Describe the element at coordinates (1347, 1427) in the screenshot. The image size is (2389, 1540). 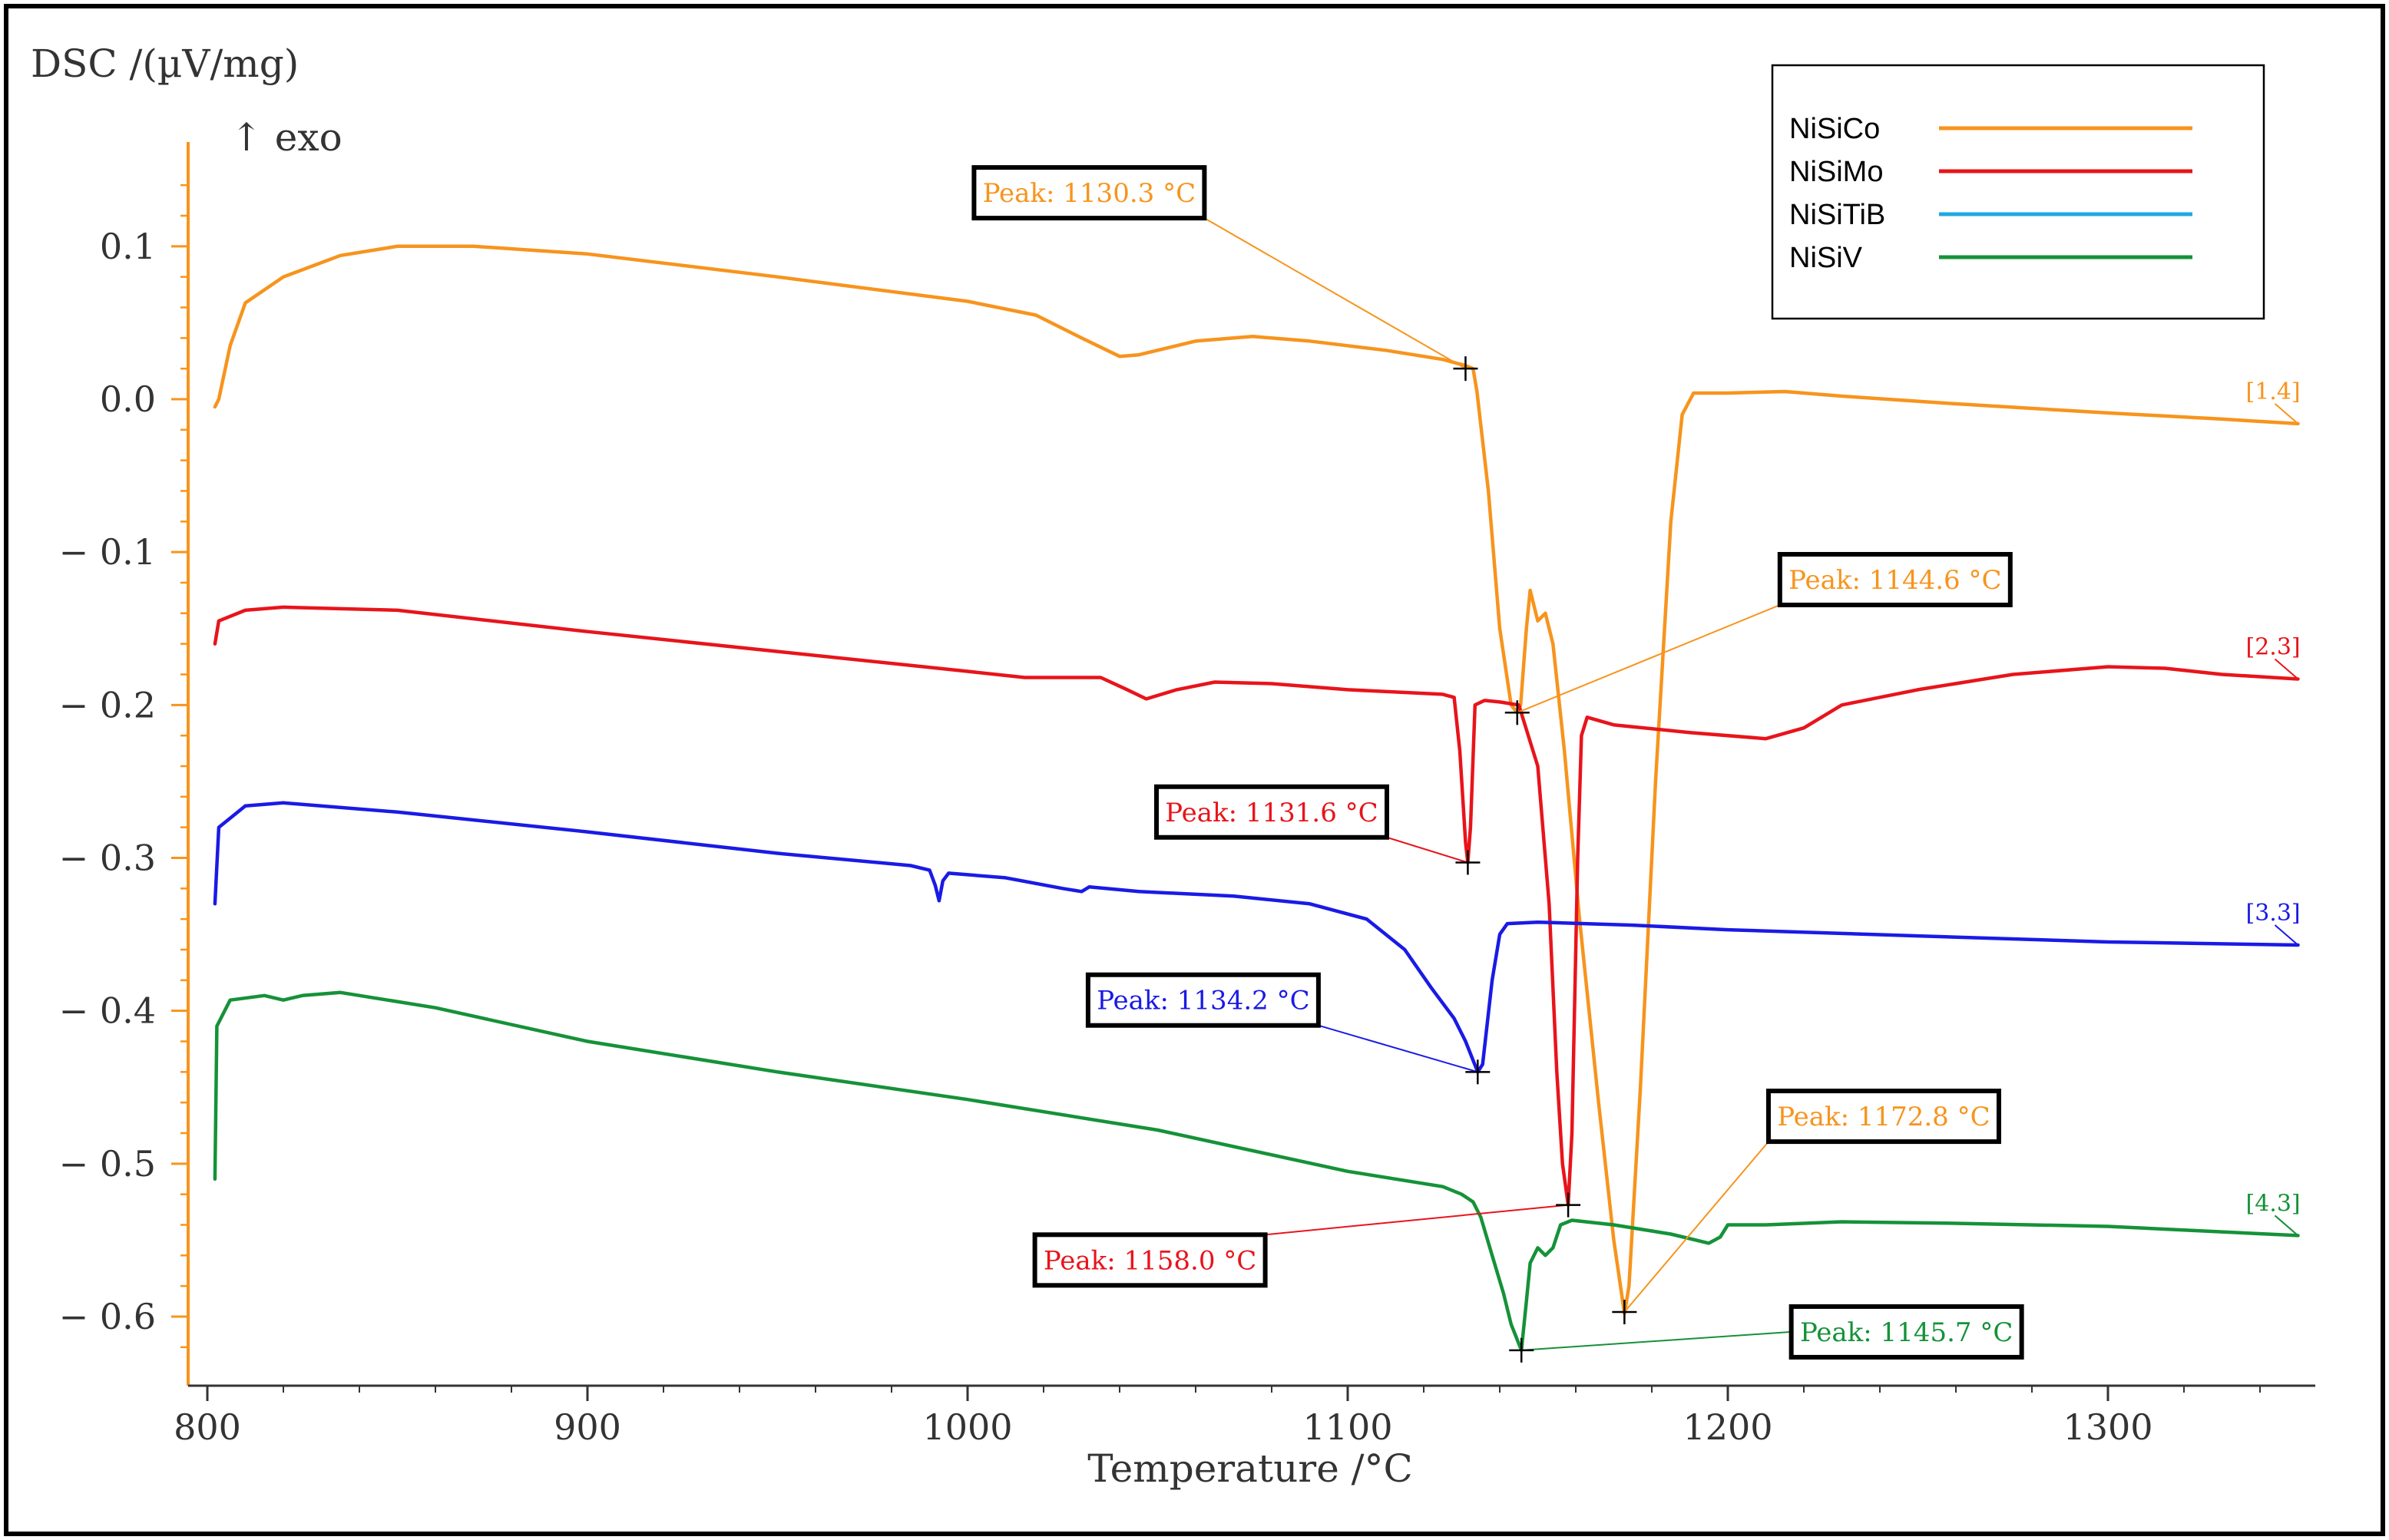
I see `x-tick-label: 1100` at that location.